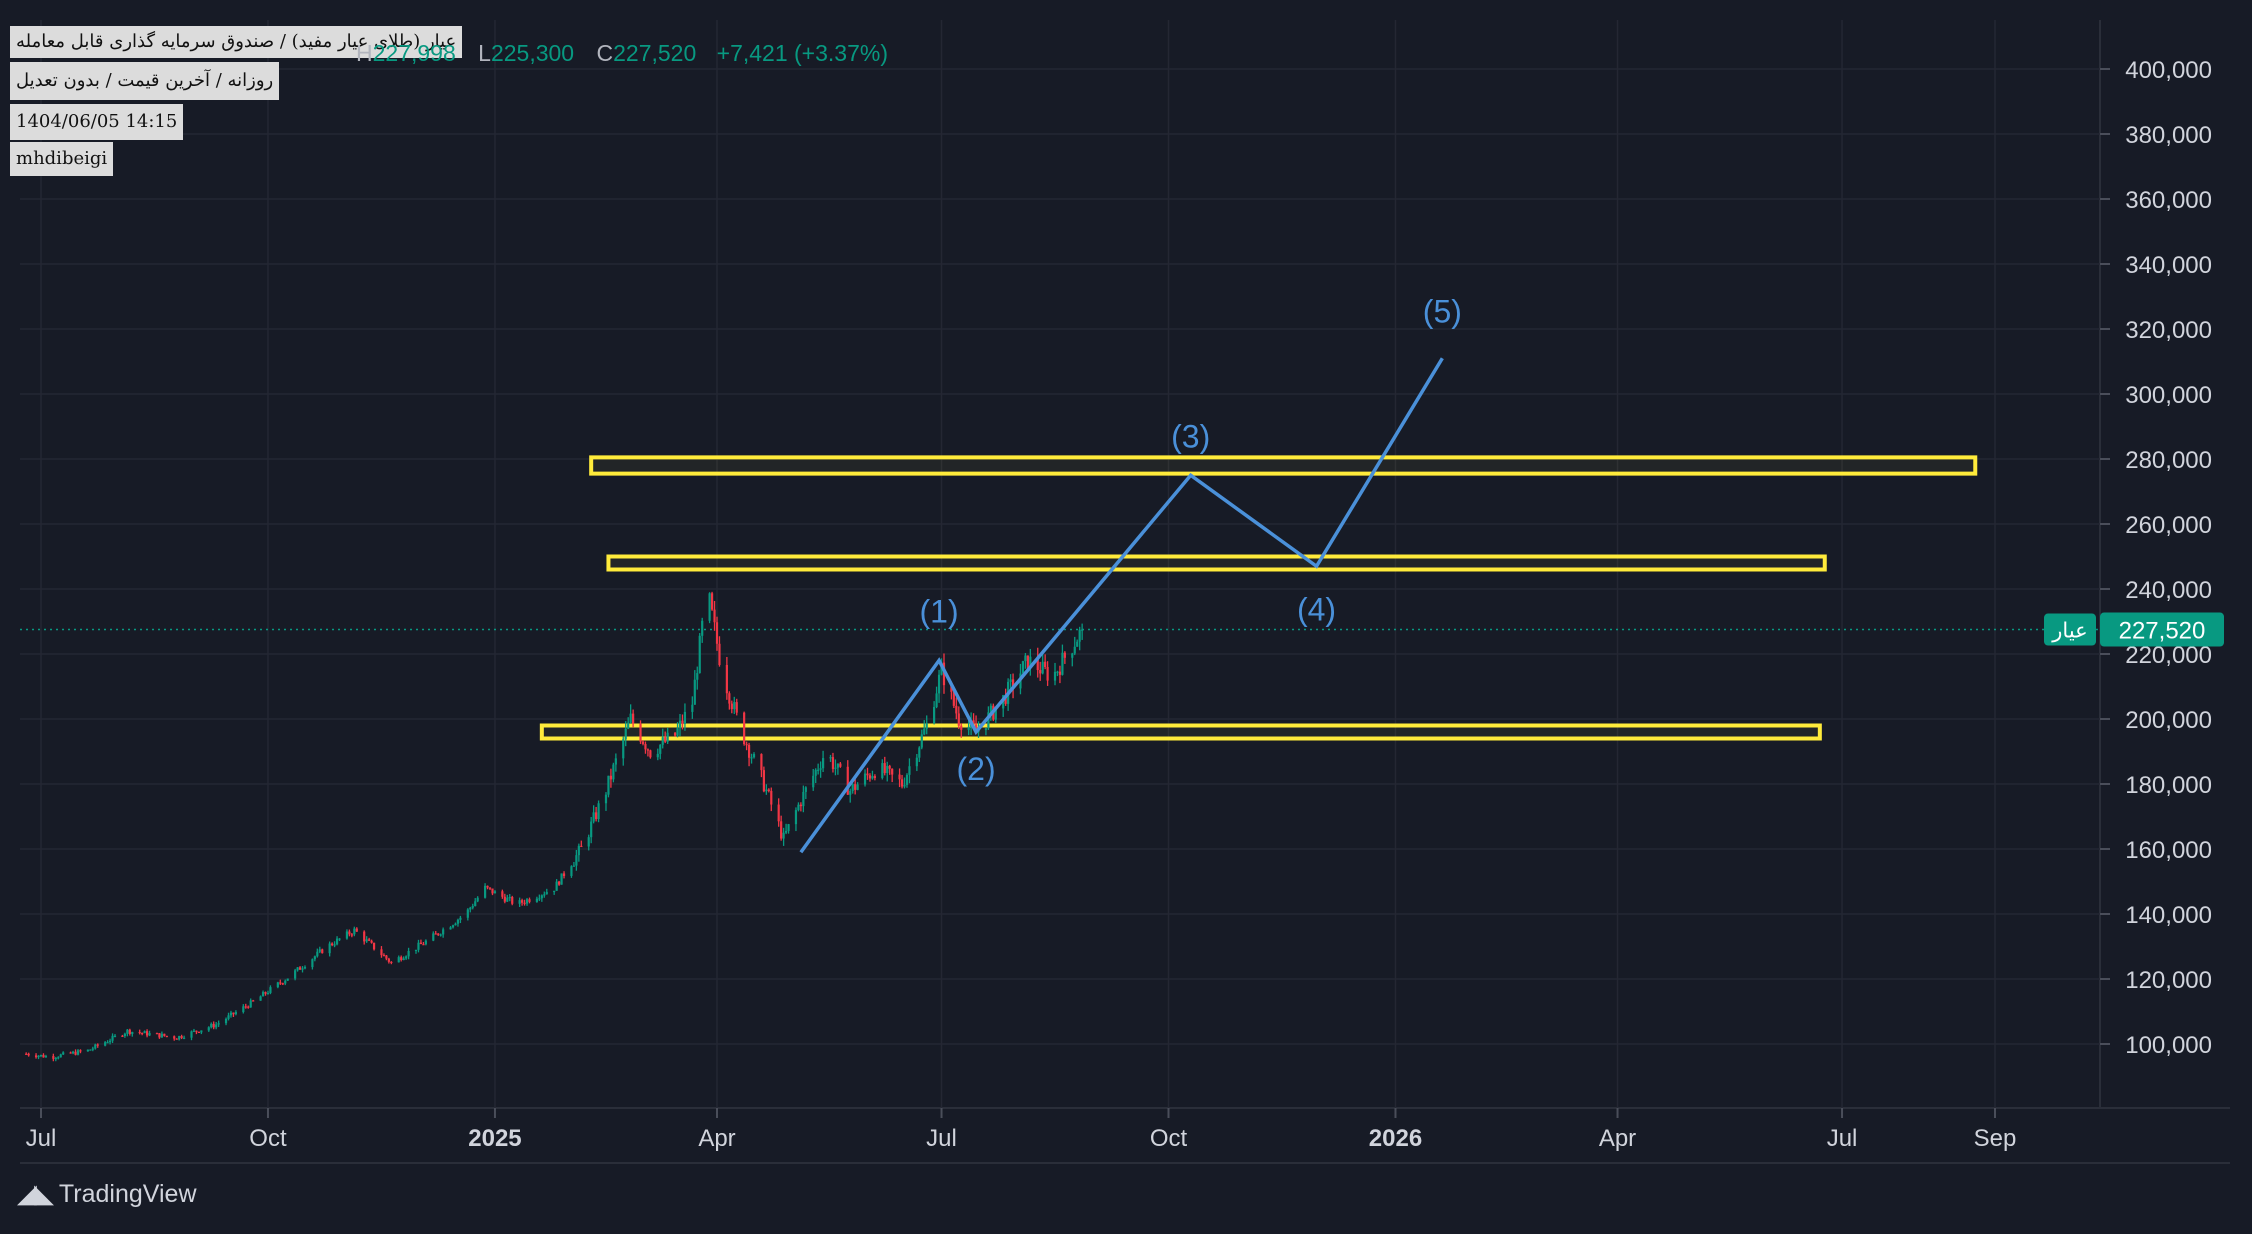  What do you see at coordinates (107, 1194) in the screenshot?
I see `tradingview-logo: ◢◣ TradingView` at bounding box center [107, 1194].